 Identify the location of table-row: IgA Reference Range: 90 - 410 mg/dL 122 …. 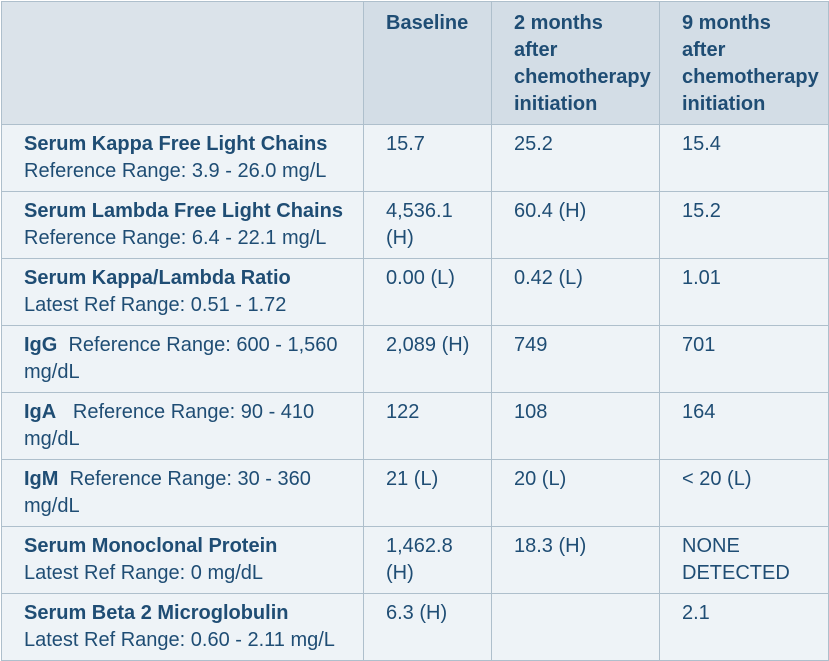
(415, 426).